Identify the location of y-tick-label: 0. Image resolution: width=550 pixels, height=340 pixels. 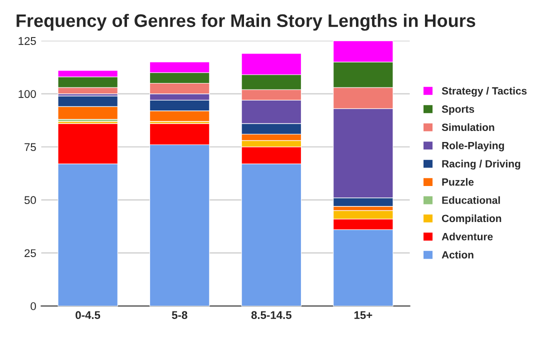
(33, 306).